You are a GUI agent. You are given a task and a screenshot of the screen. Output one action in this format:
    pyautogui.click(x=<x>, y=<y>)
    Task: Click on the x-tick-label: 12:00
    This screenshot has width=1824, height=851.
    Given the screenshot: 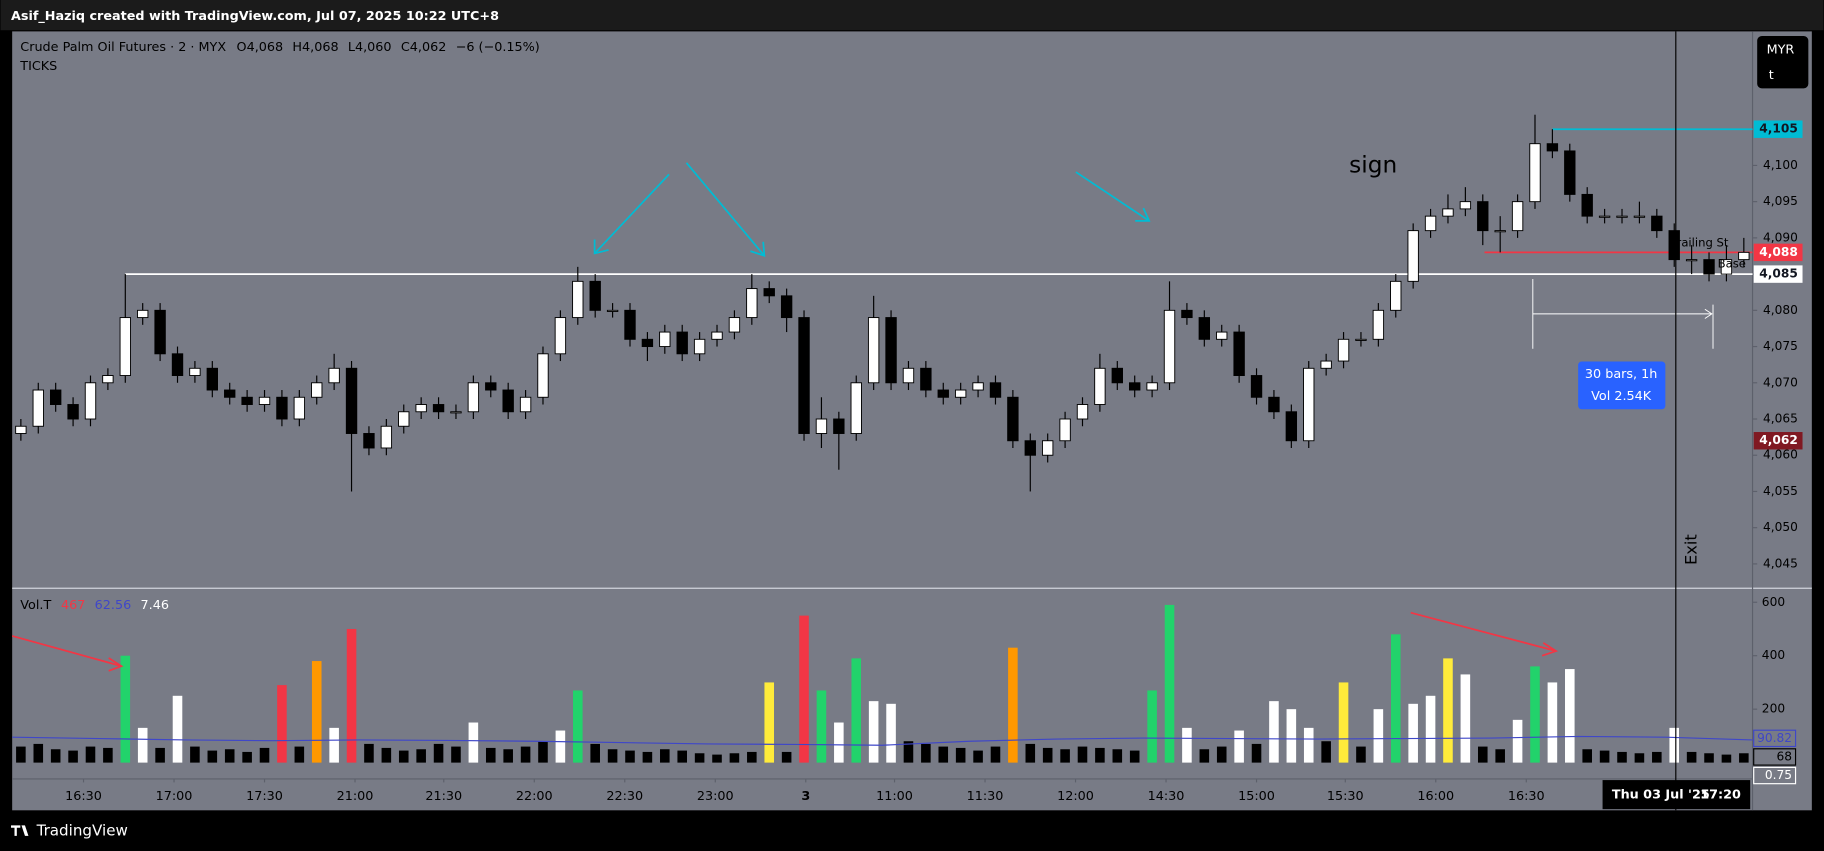 What is the action you would take?
    pyautogui.click(x=1075, y=796)
    